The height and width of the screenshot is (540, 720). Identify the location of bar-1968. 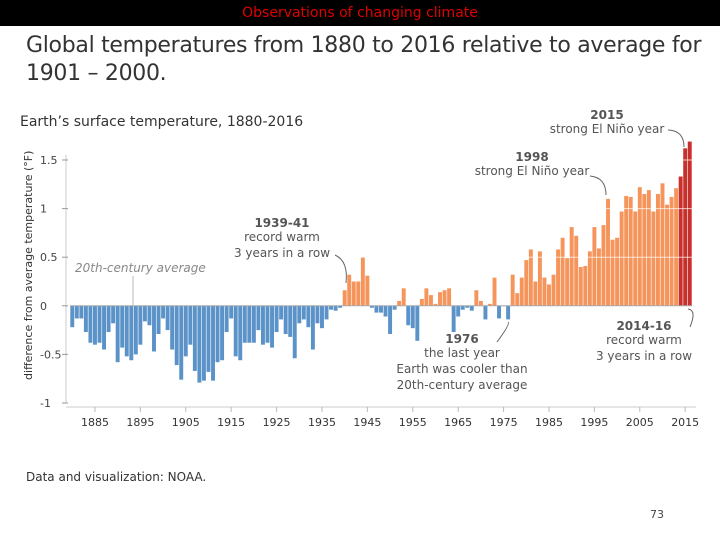
(471, 308).